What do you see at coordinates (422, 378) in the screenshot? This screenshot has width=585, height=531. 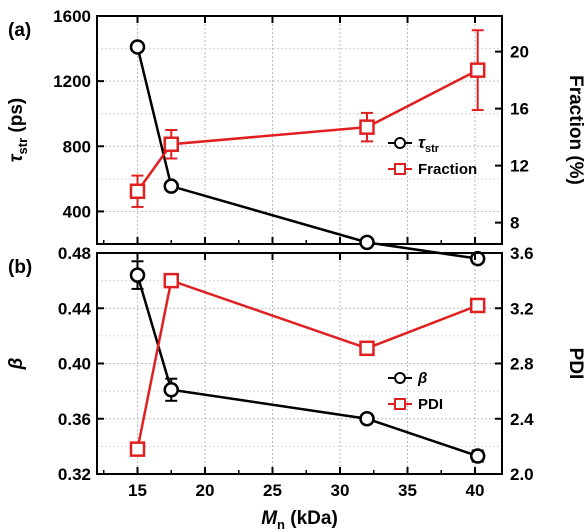 I see `legend-label: β` at bounding box center [422, 378].